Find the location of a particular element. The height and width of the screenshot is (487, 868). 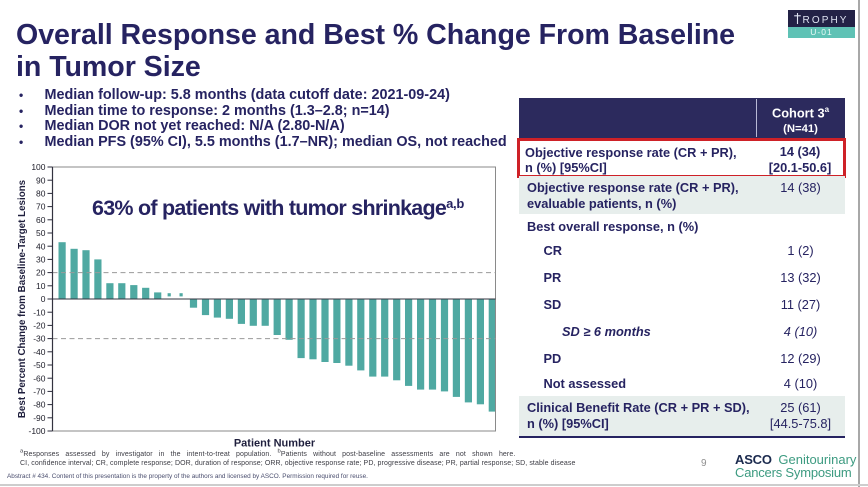

svg-text: 70 is located at coordinates (41, 207).